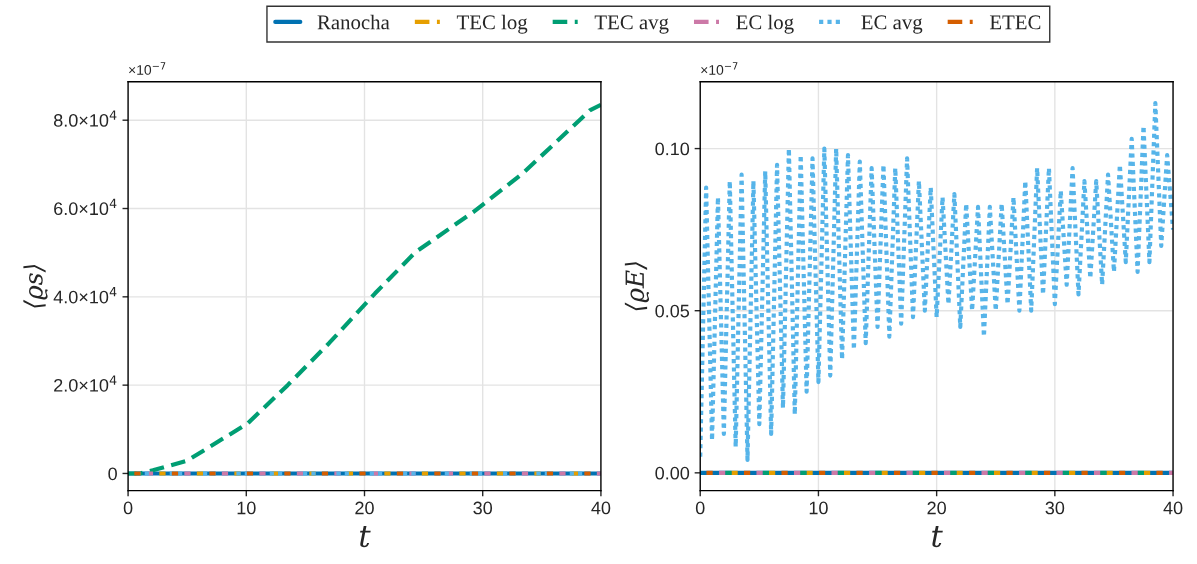 This screenshot has width=1197, height=564. What do you see at coordinates (353, 22) in the screenshot?
I see `legend-label: Ranocha` at bounding box center [353, 22].